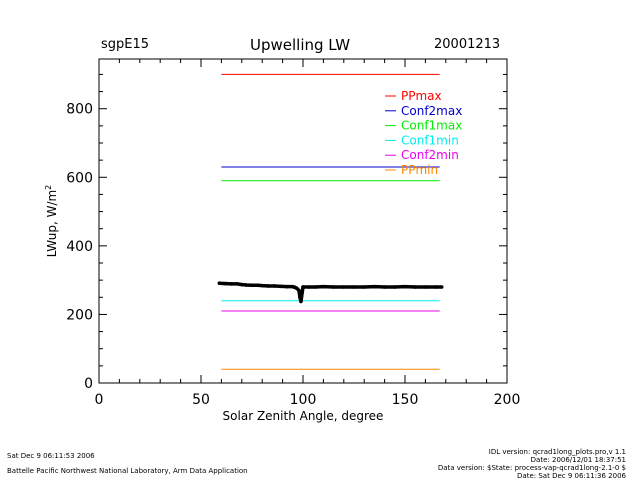  What do you see at coordinates (405, 400) in the screenshot?
I see `x-tick-label: 150` at bounding box center [405, 400].